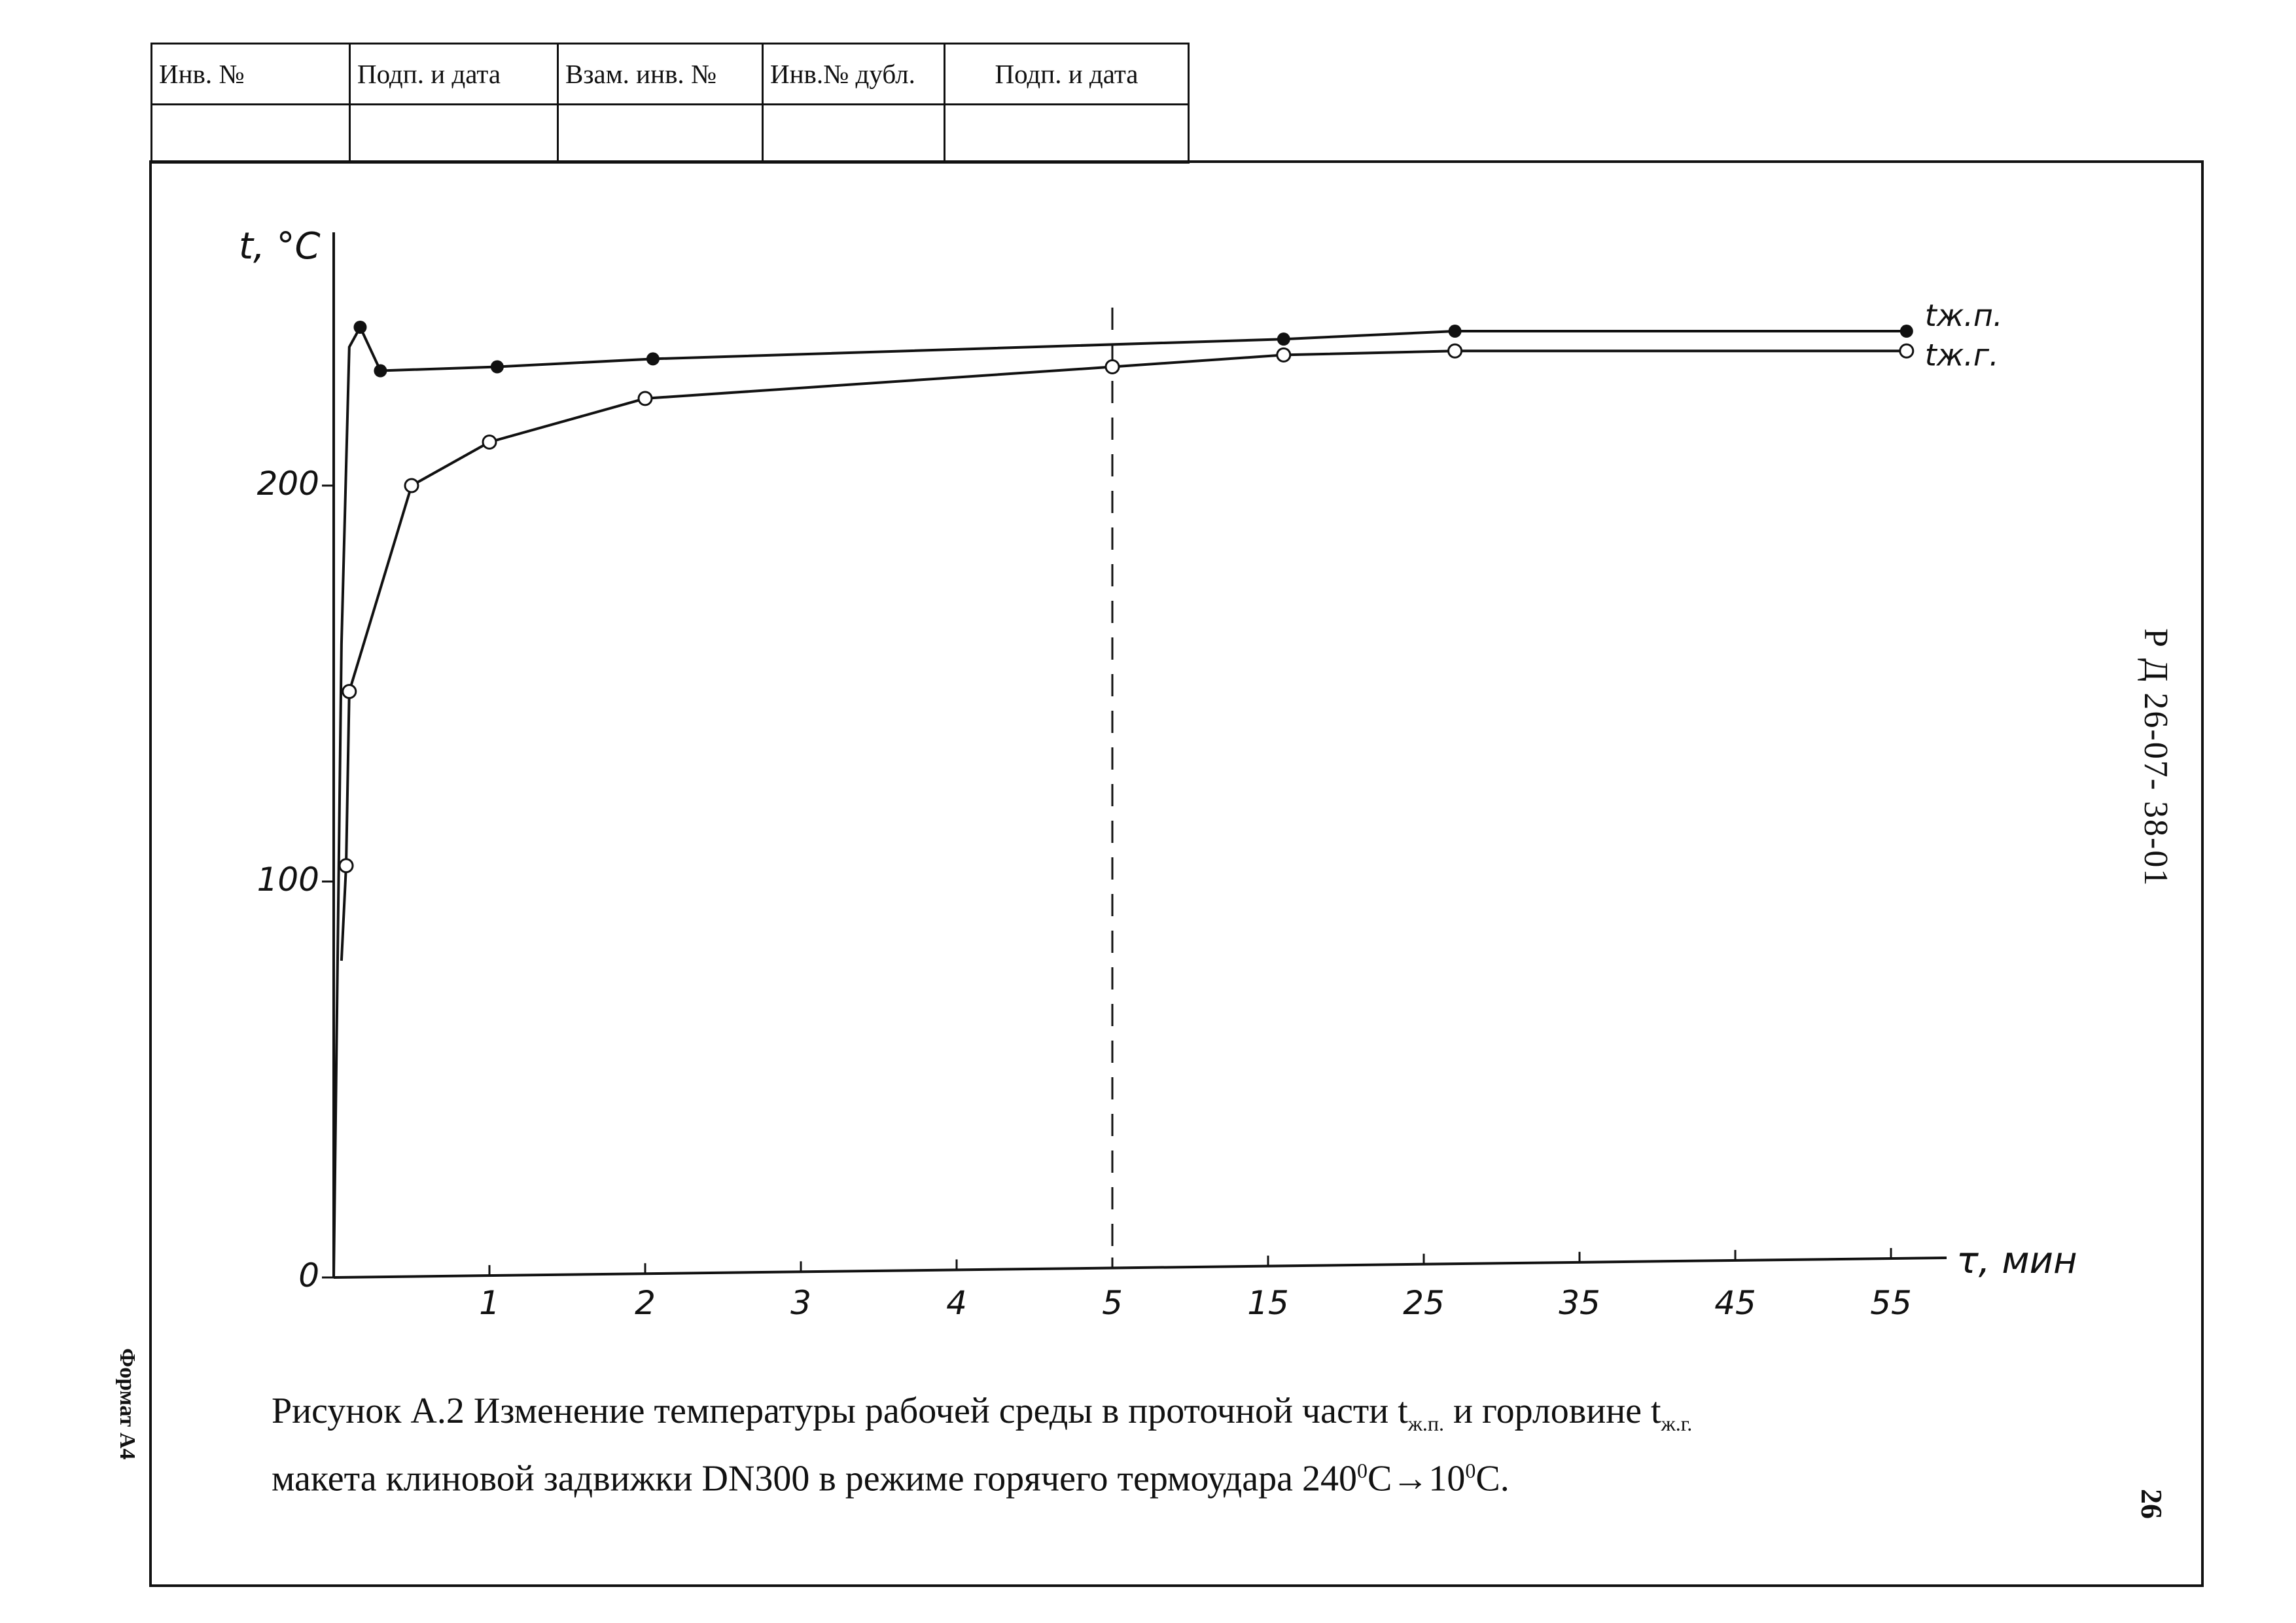  Describe the element at coordinates (2156, 757) in the screenshot. I see `document-code: Р Д 26-07- 38-01` at that location.